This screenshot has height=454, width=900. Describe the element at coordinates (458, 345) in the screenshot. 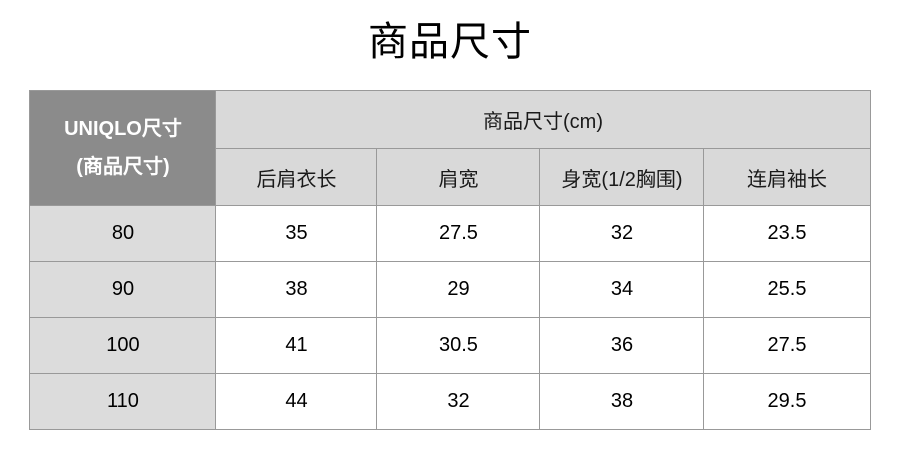

I see `value-cell: 30.5` at that location.